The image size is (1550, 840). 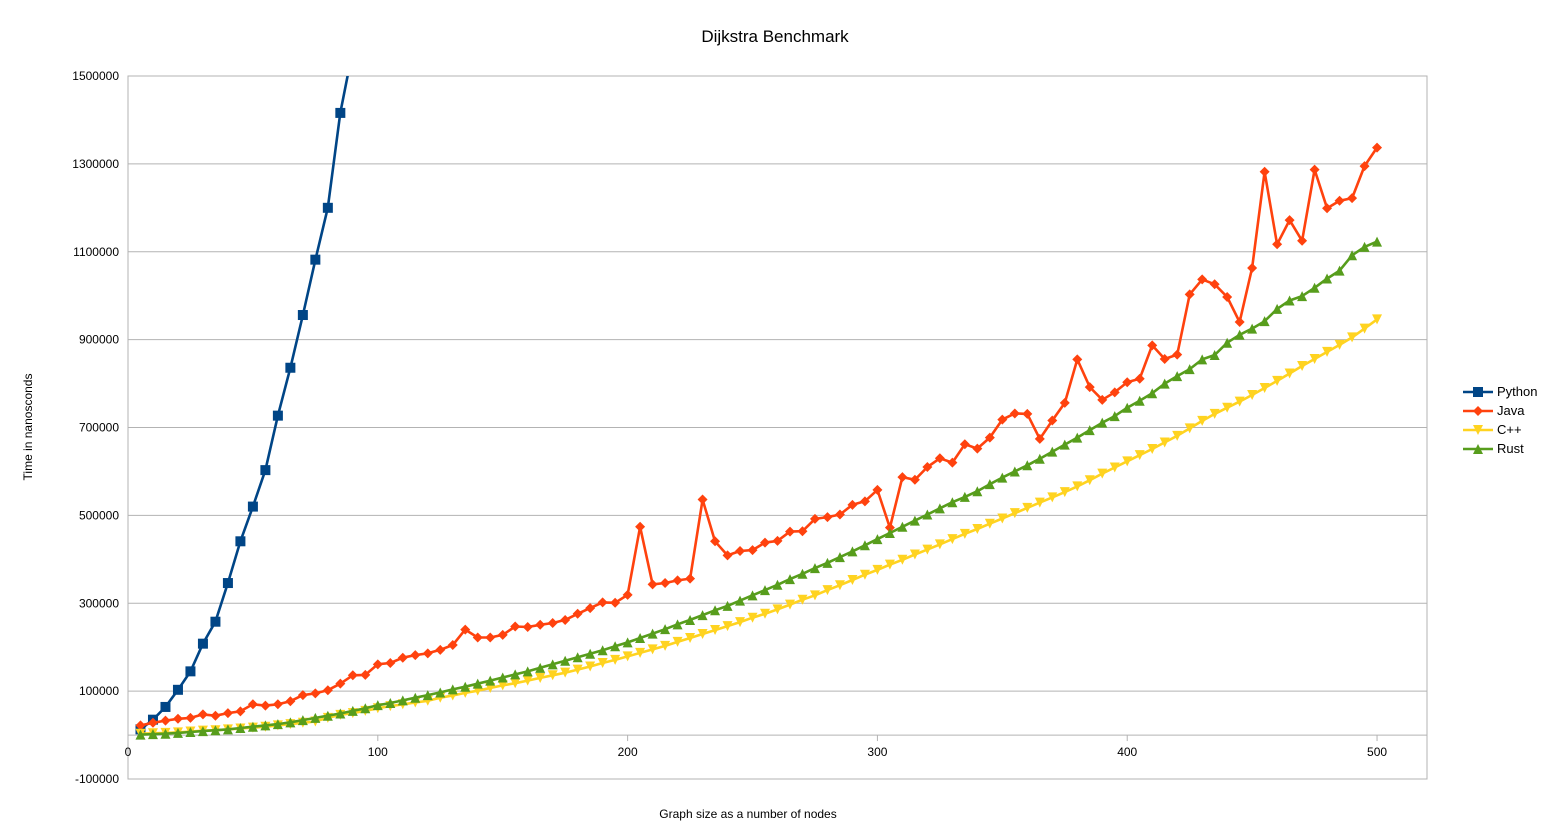 I want to click on legend-marker-java, so click(x=1478, y=411).